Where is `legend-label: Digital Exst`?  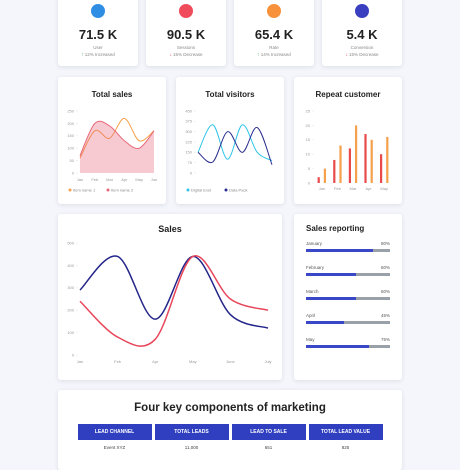 legend-label: Digital Exst is located at coordinates (201, 189).